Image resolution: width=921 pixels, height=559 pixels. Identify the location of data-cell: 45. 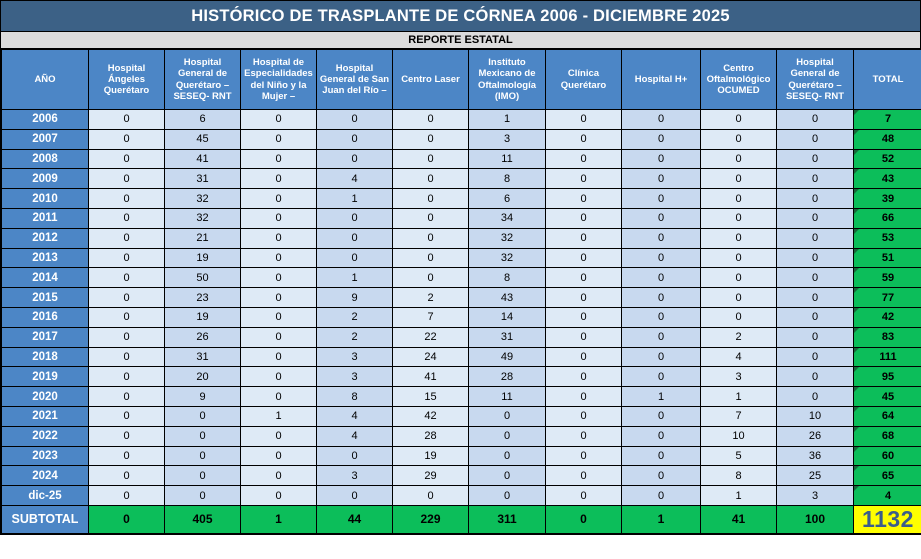
(202, 139).